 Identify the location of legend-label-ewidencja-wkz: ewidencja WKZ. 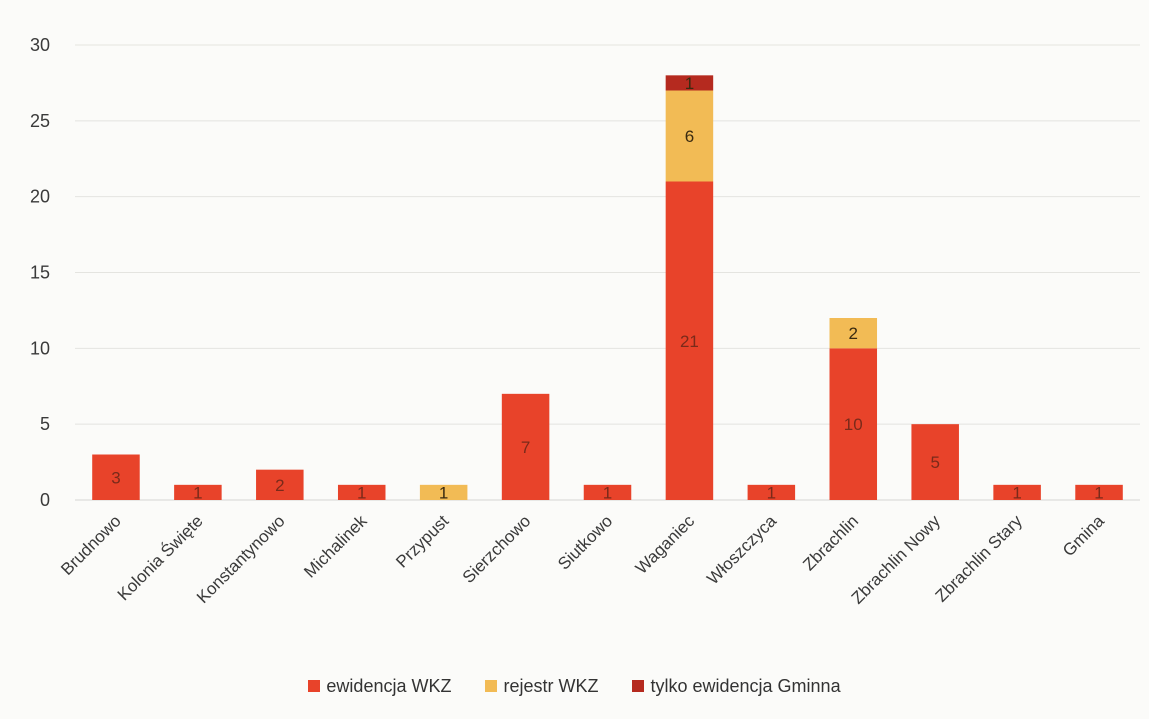
(389, 685).